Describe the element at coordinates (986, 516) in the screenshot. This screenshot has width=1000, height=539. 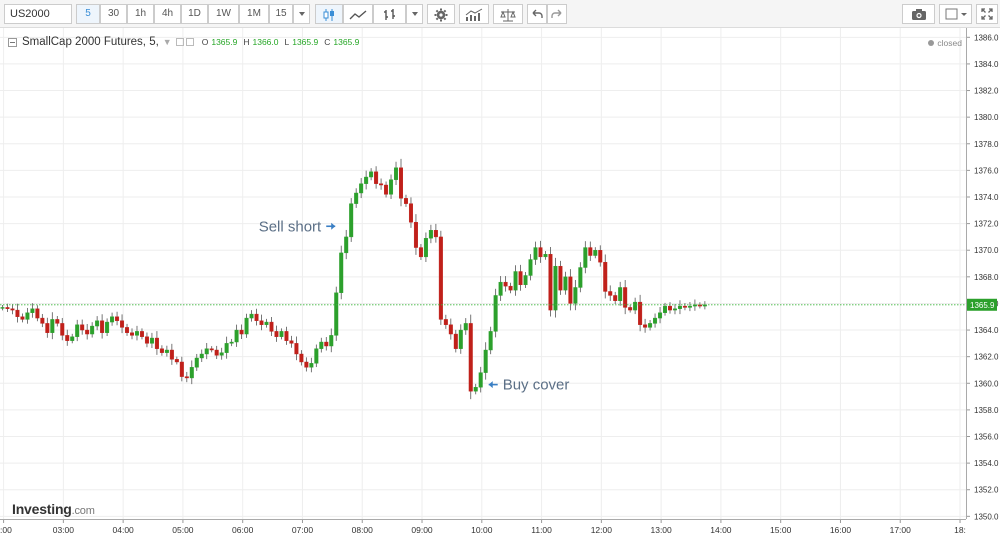
I see `y-tick-label: 1350.0` at that location.